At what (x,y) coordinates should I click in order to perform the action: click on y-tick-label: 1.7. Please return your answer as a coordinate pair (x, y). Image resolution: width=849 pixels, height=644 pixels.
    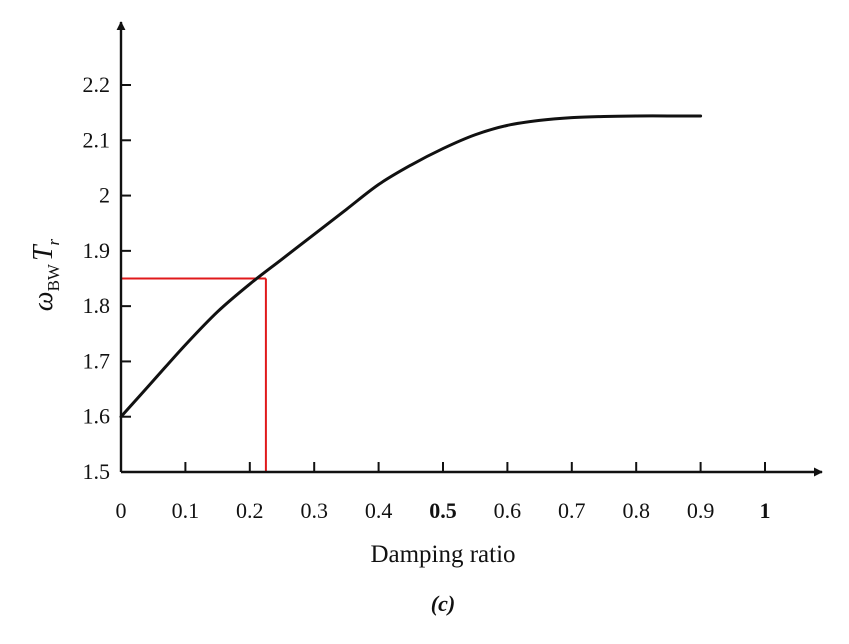
    Looking at the image, I should click on (97, 360).